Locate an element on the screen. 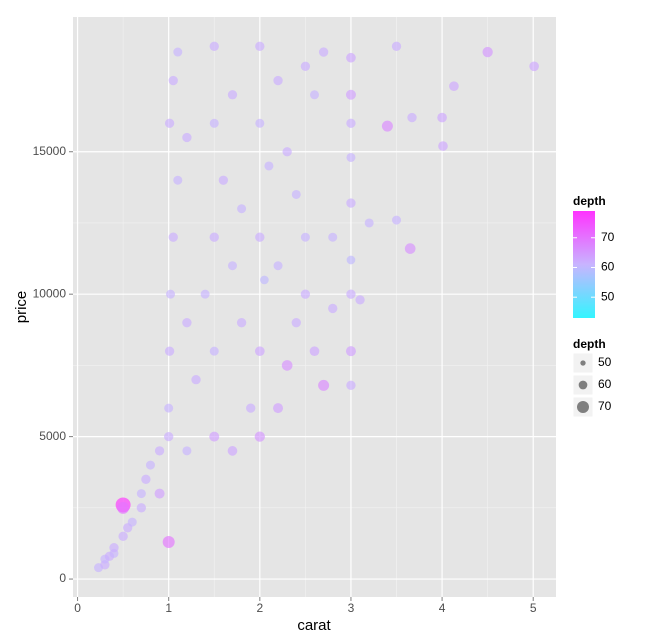  y-tick-label: 15000 is located at coordinates (50, 151).